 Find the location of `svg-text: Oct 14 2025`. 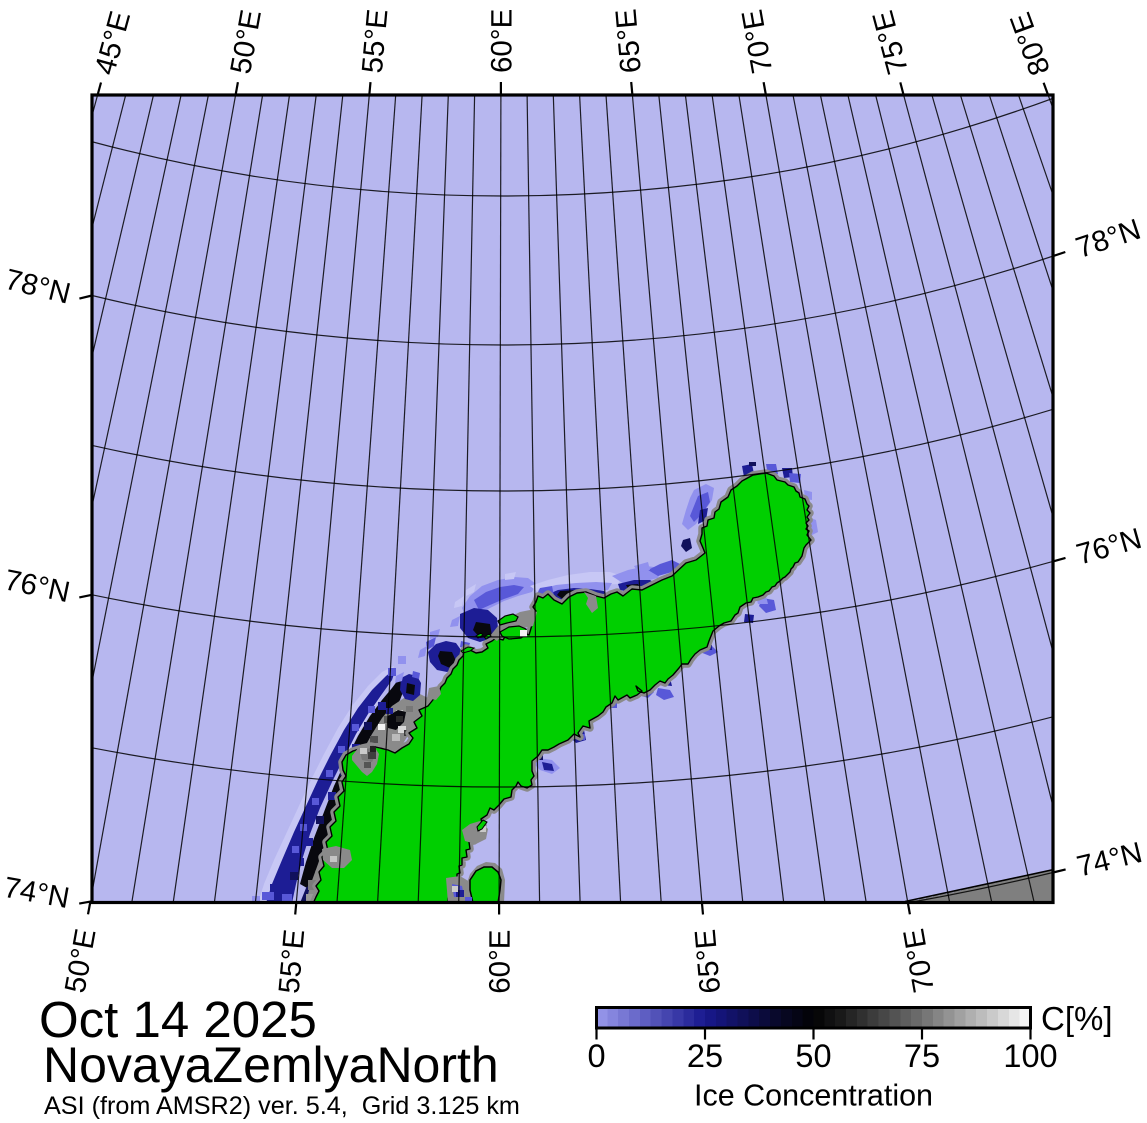

svg-text: Oct 14 2025 is located at coordinates (178, 1019).